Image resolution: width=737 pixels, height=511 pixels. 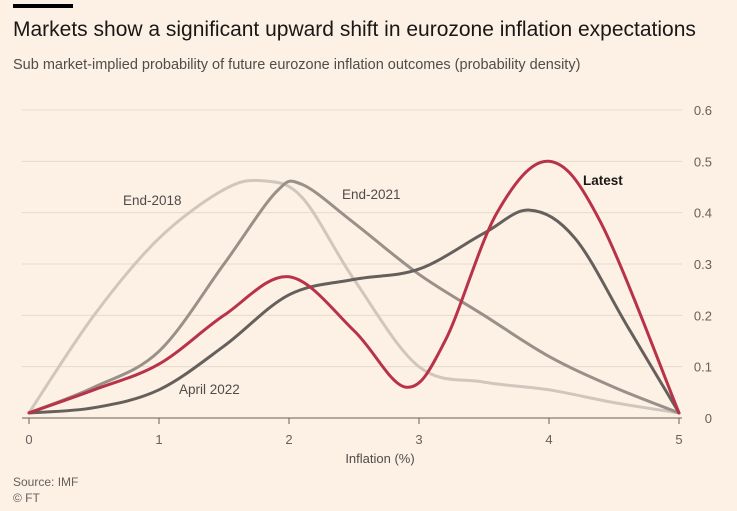 What do you see at coordinates (548, 439) in the screenshot?
I see `x-tick-label: 4` at bounding box center [548, 439].